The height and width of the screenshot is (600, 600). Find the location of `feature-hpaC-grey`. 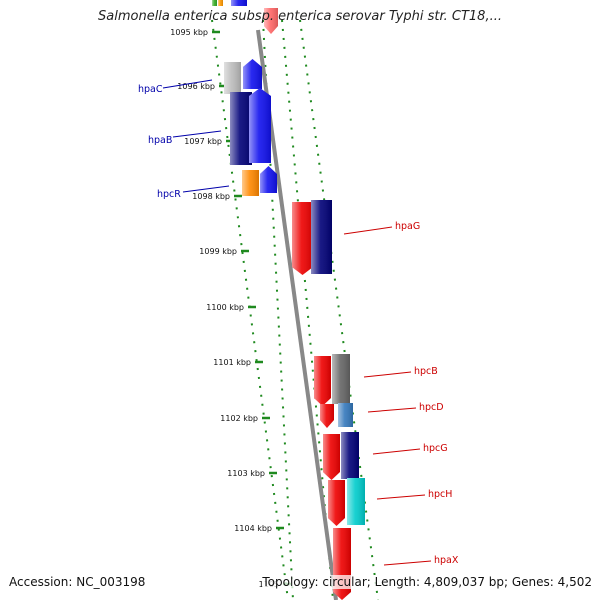

feature-hpaC-grey is located at coordinates (232, 78).